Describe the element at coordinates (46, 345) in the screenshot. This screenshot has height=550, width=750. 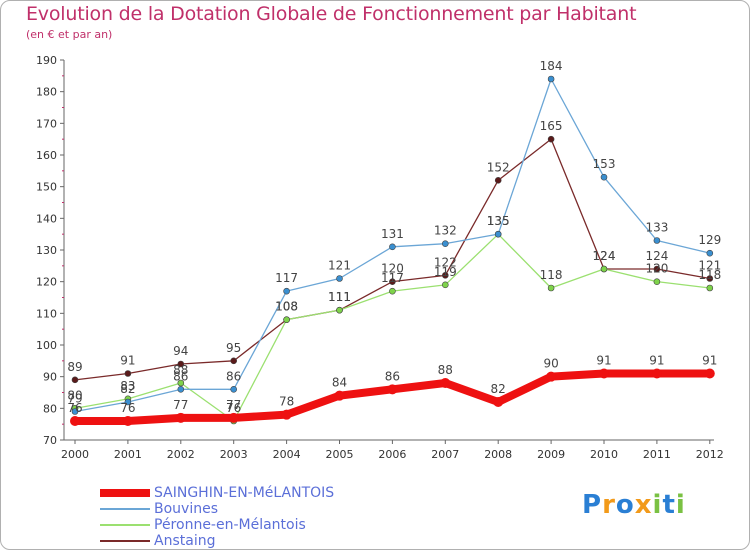
I see `y-tick-label: 100` at that location.